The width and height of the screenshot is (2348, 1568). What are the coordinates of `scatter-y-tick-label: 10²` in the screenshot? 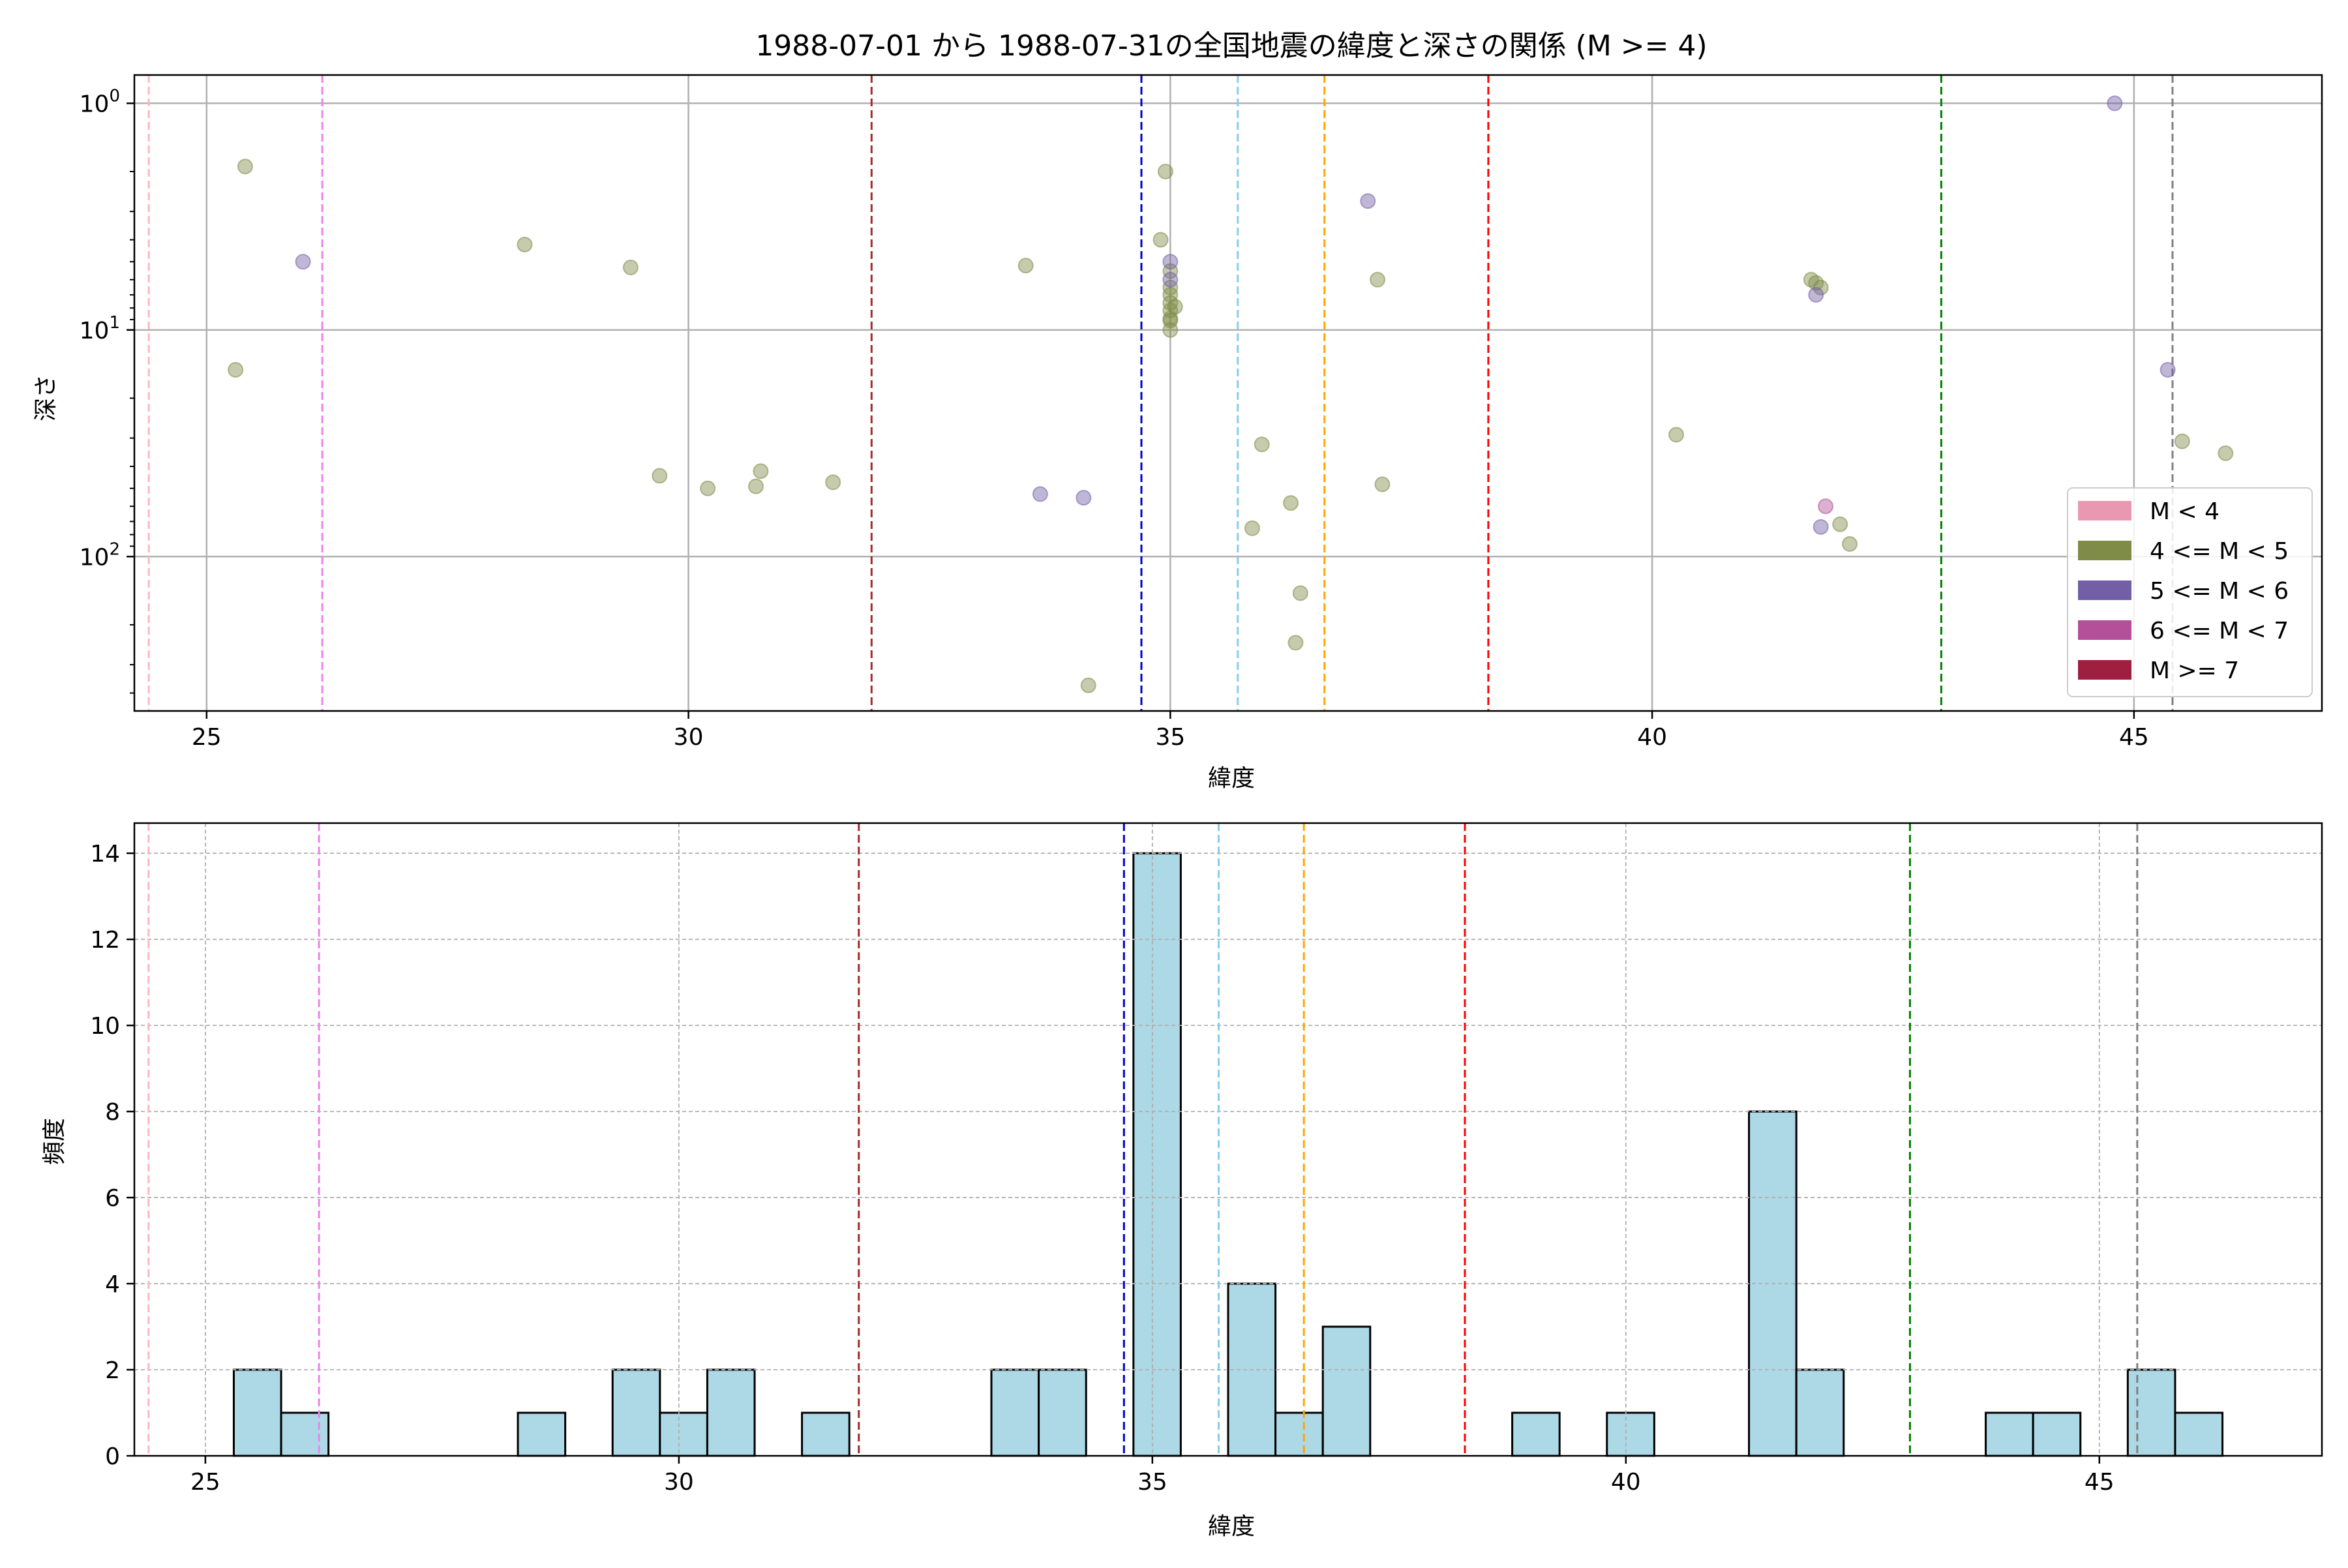 It's located at (100, 555).